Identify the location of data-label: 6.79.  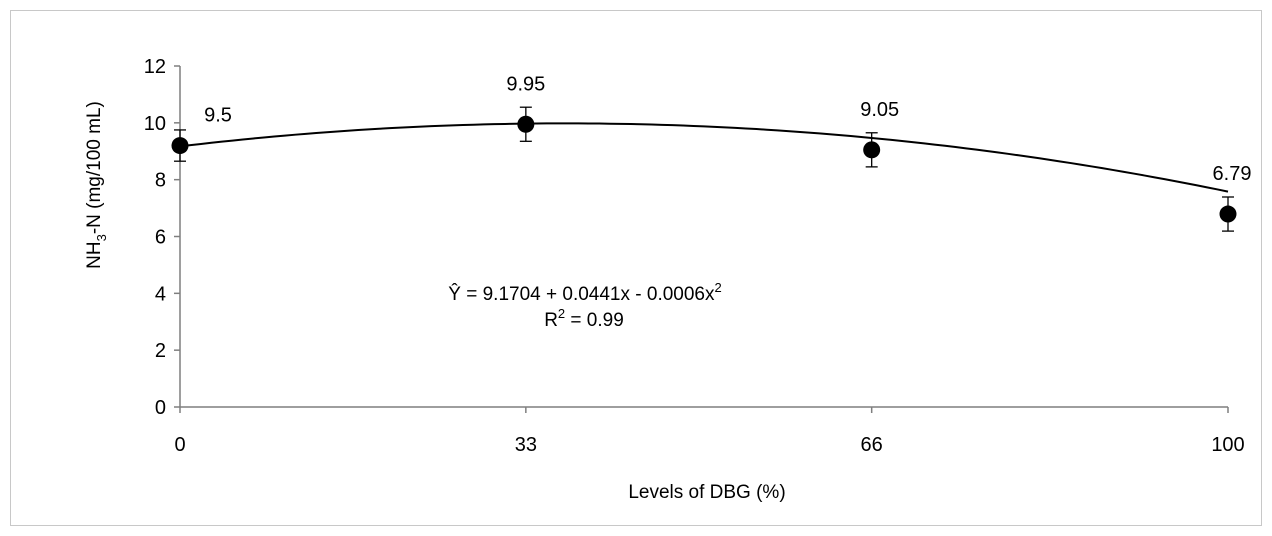
(1232, 174).